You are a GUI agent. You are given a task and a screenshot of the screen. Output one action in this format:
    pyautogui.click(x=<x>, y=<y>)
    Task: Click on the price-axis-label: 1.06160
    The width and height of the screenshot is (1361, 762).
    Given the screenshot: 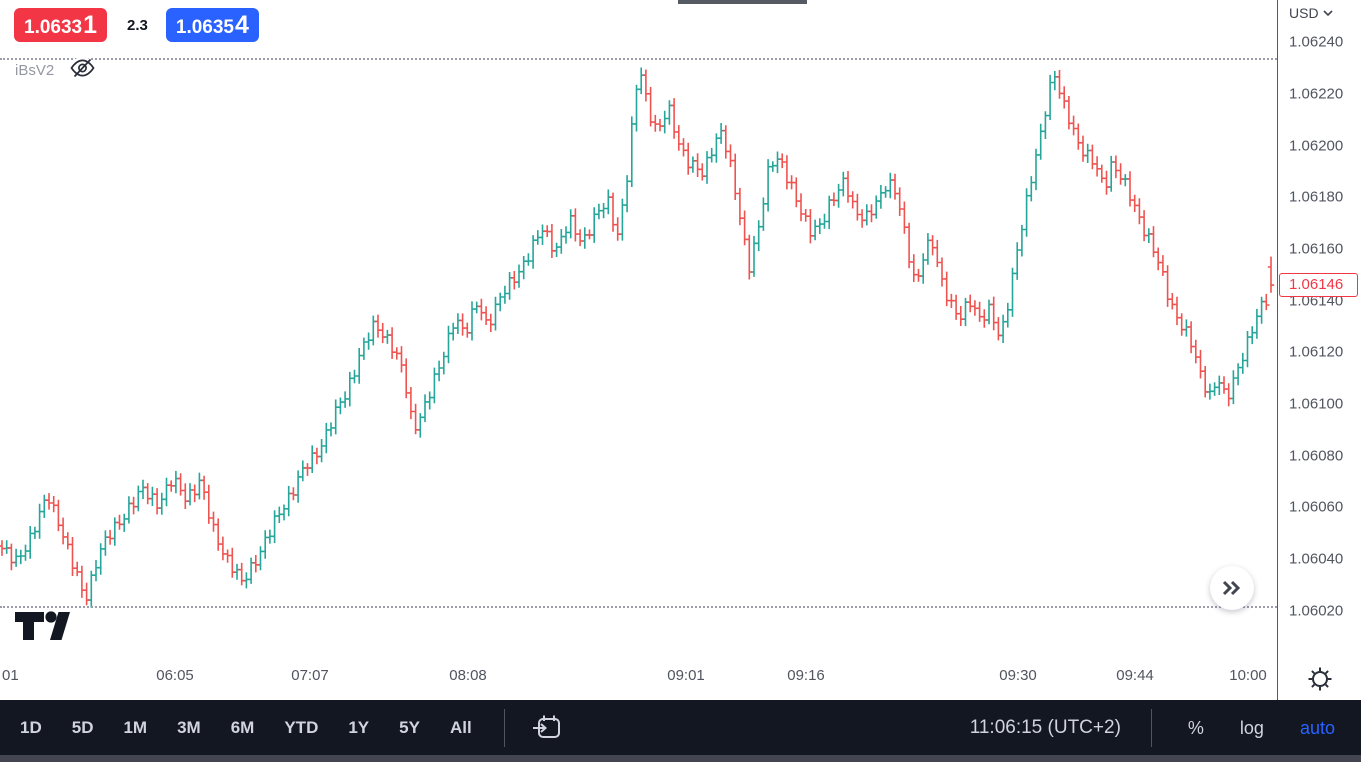 What is the action you would take?
    pyautogui.click(x=1316, y=249)
    